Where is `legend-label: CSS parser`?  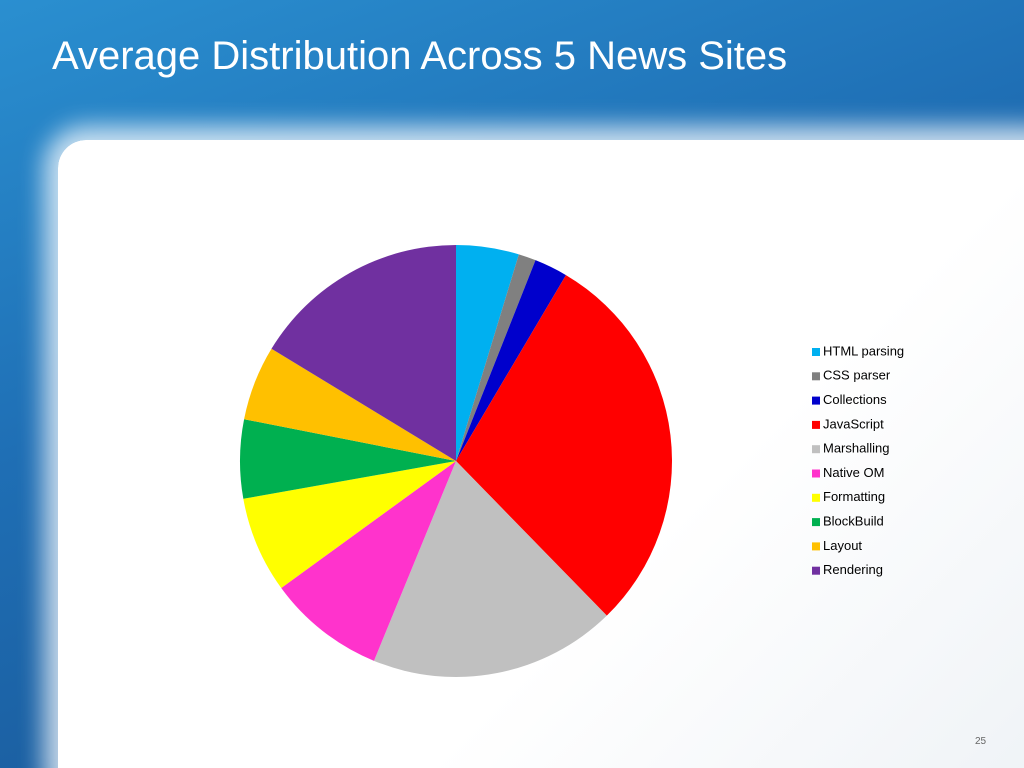
legend-label: CSS parser is located at coordinates (857, 375).